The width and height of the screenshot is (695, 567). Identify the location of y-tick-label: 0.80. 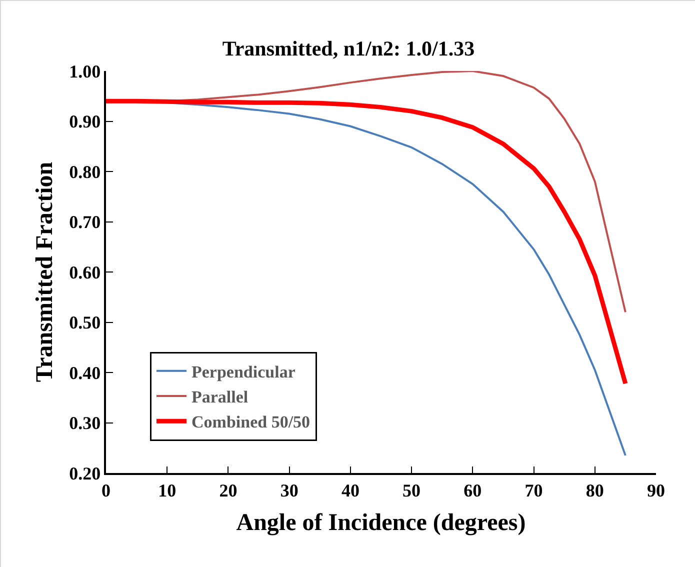
(85, 172).